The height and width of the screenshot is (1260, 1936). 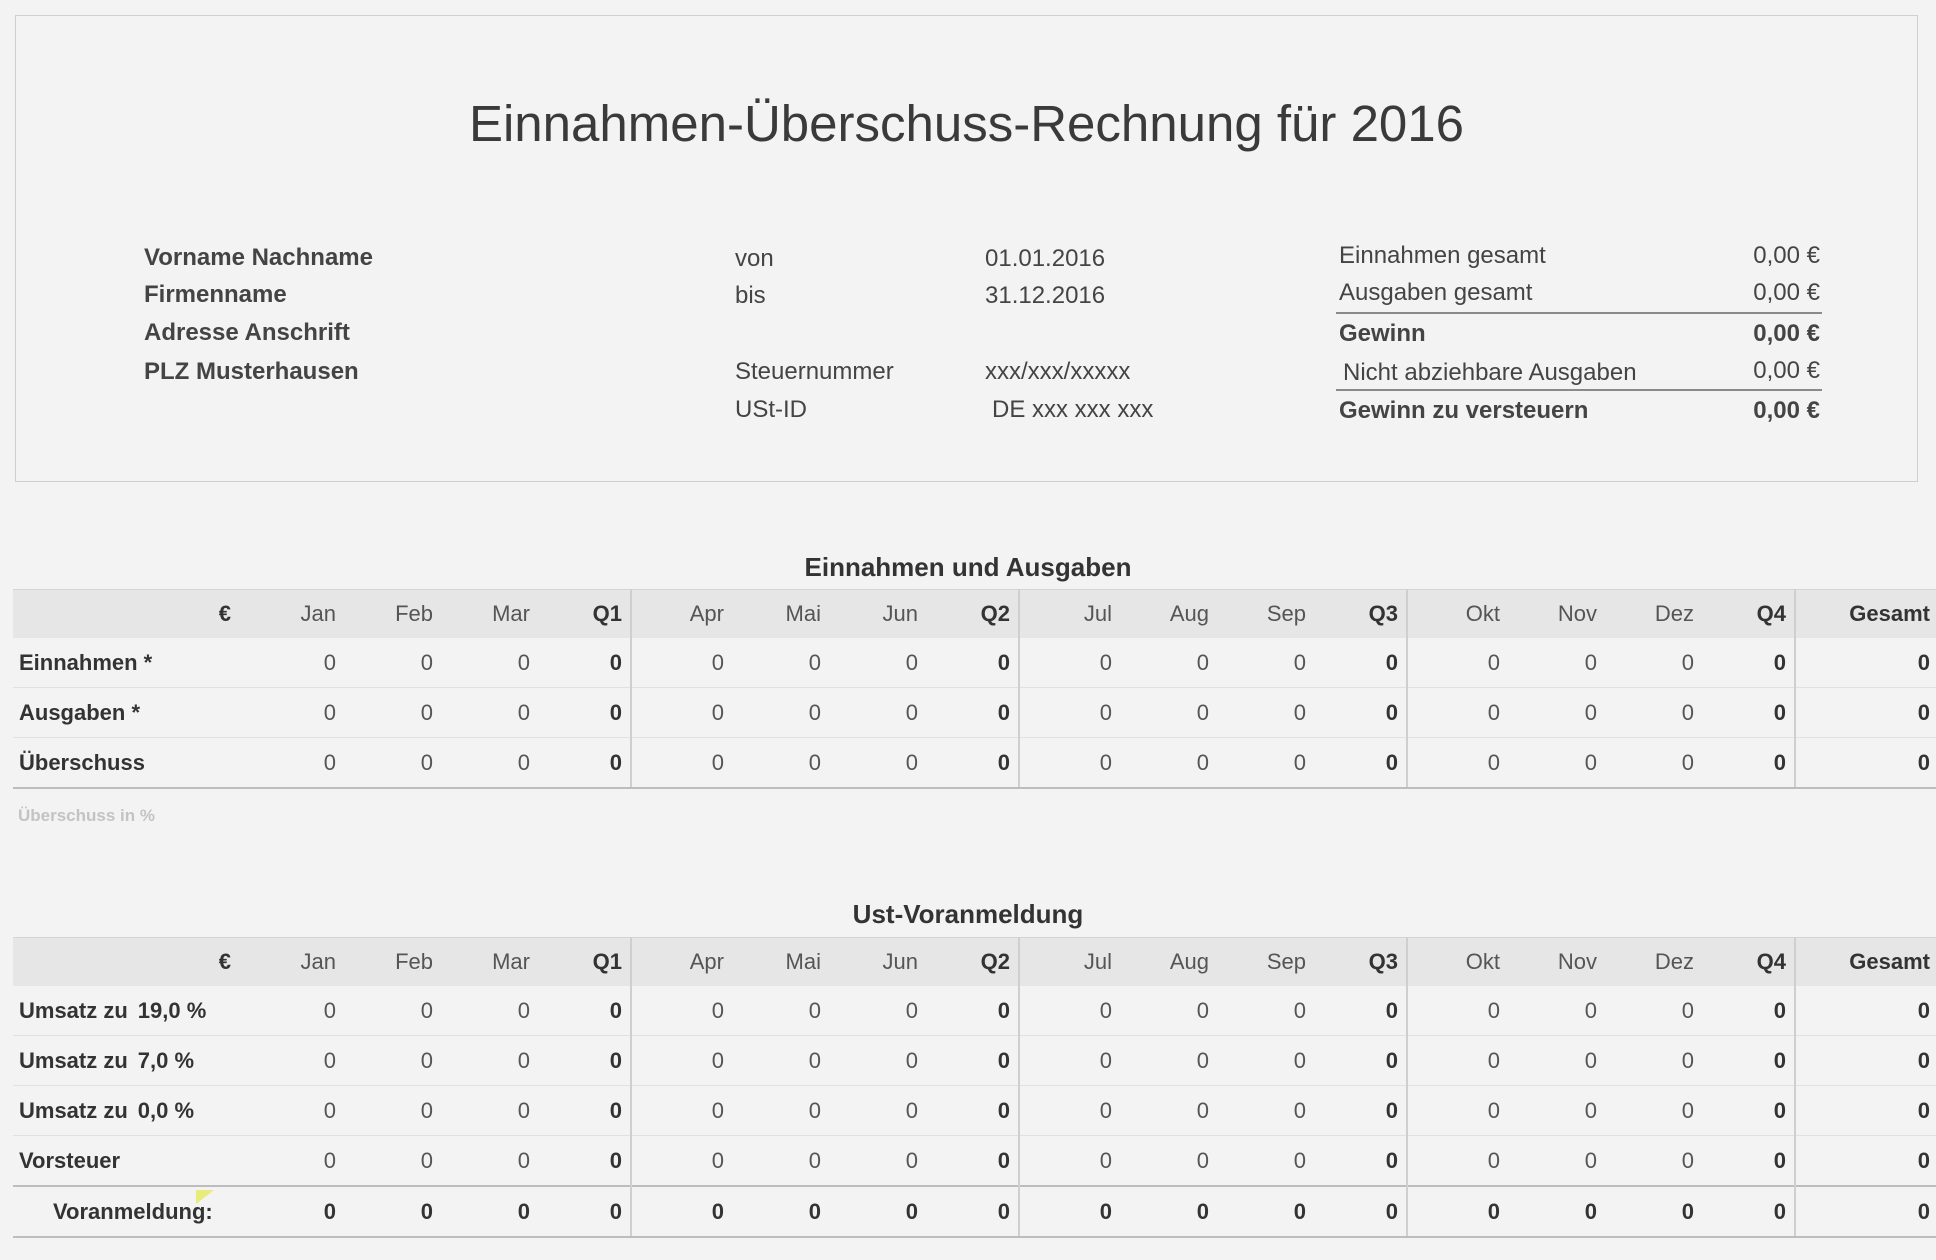 I want to click on address: Adresse Anschrift, so click(x=247, y=332).